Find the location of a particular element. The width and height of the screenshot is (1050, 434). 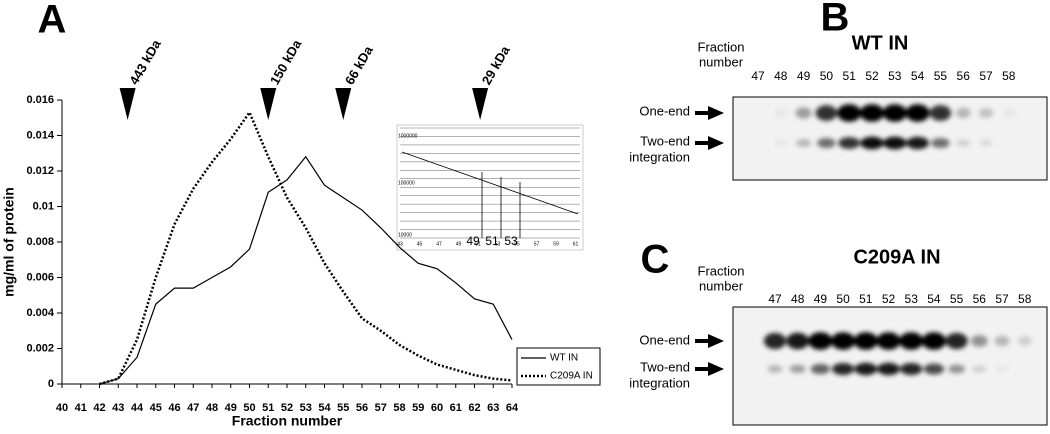

x-tick-label: 45 is located at coordinates (156, 408).